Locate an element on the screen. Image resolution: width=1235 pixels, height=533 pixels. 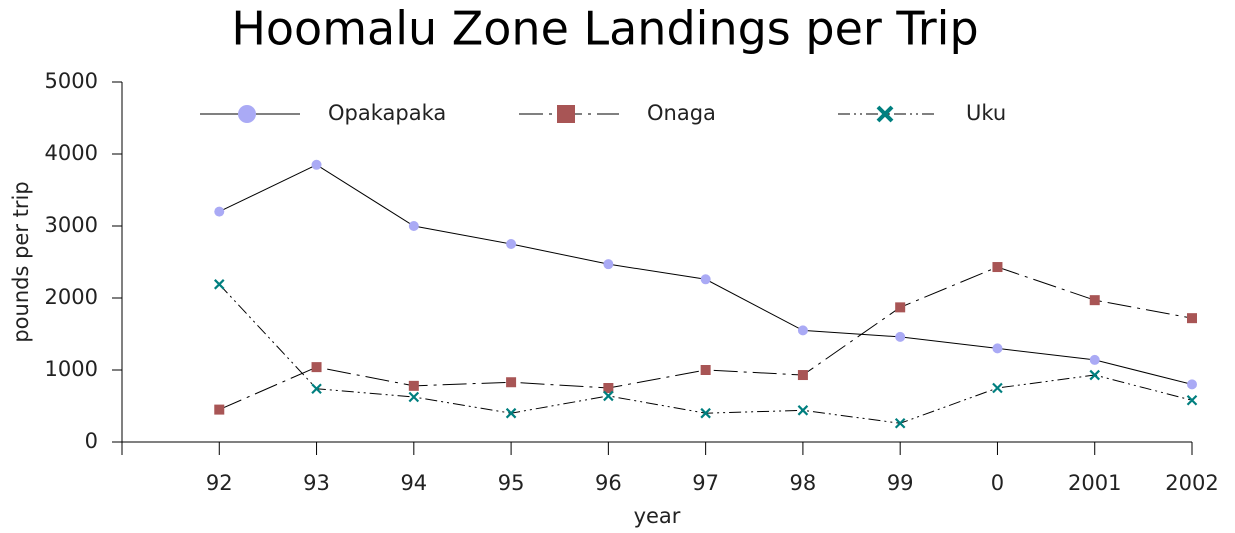
x-tick-label: 96 is located at coordinates (608, 483).